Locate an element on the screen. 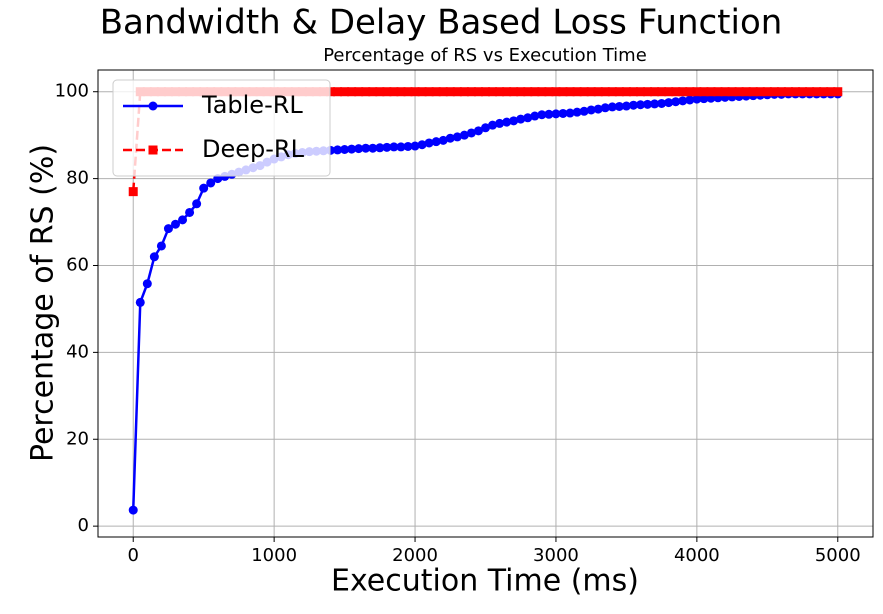 This screenshot has height=614, width=883. x-axis-label: Execution Time (ms) is located at coordinates (485, 581).